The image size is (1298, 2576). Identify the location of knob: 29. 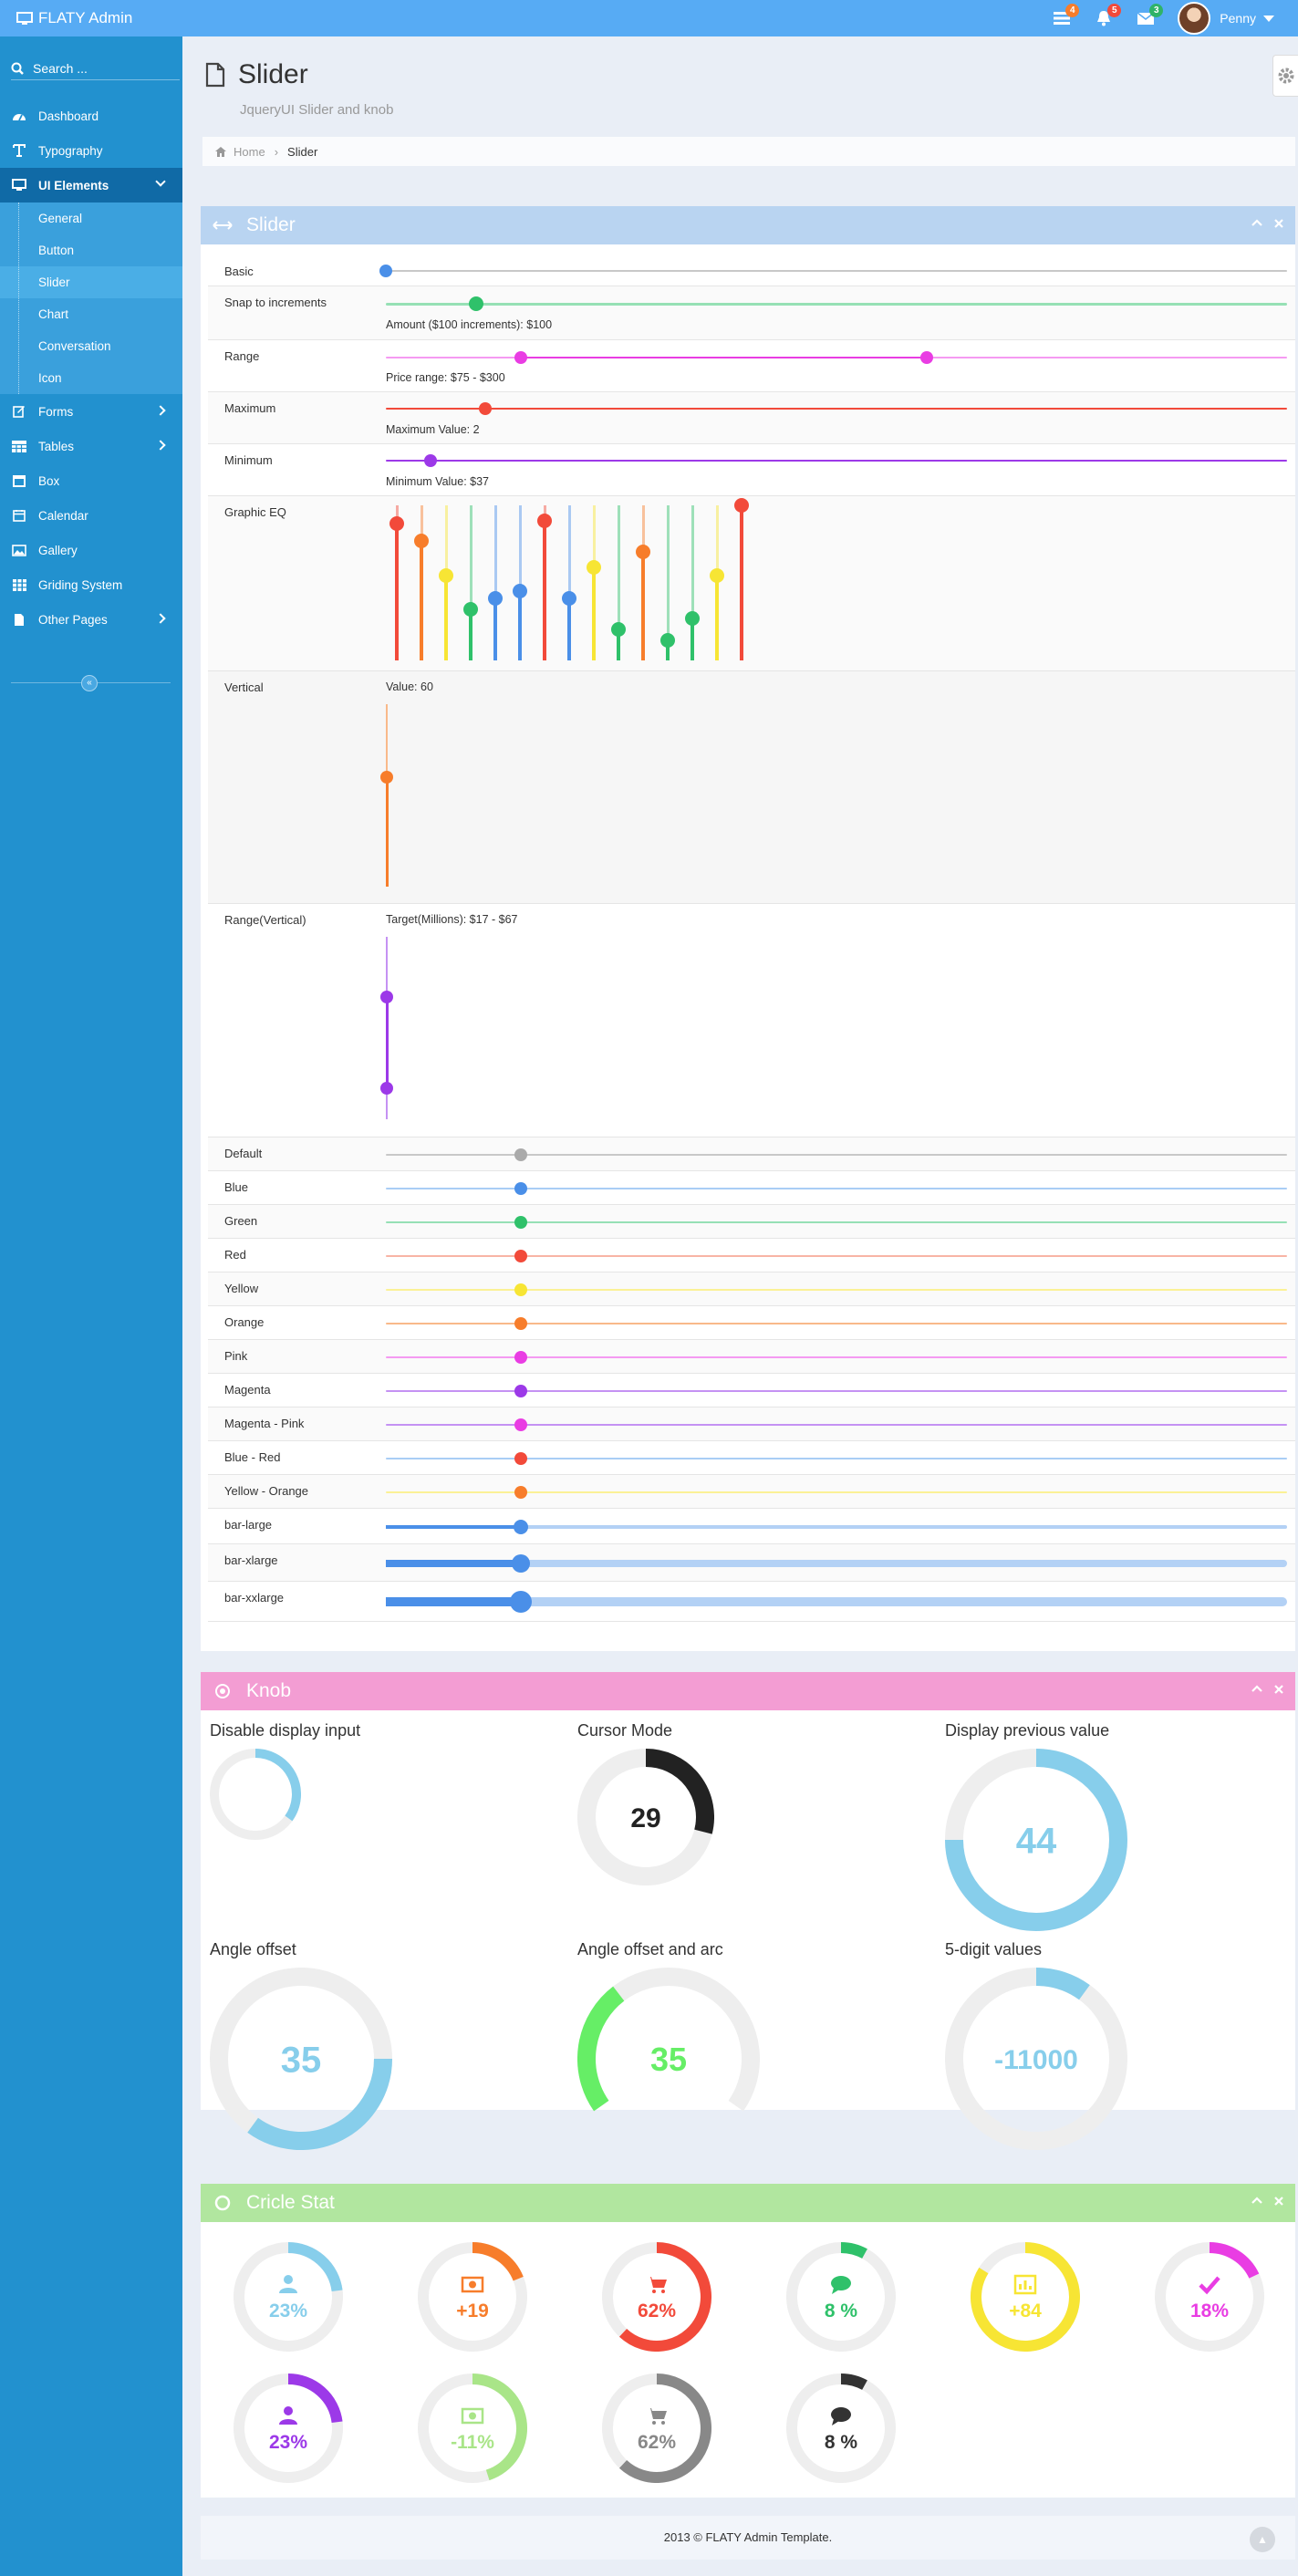
(645, 1817).